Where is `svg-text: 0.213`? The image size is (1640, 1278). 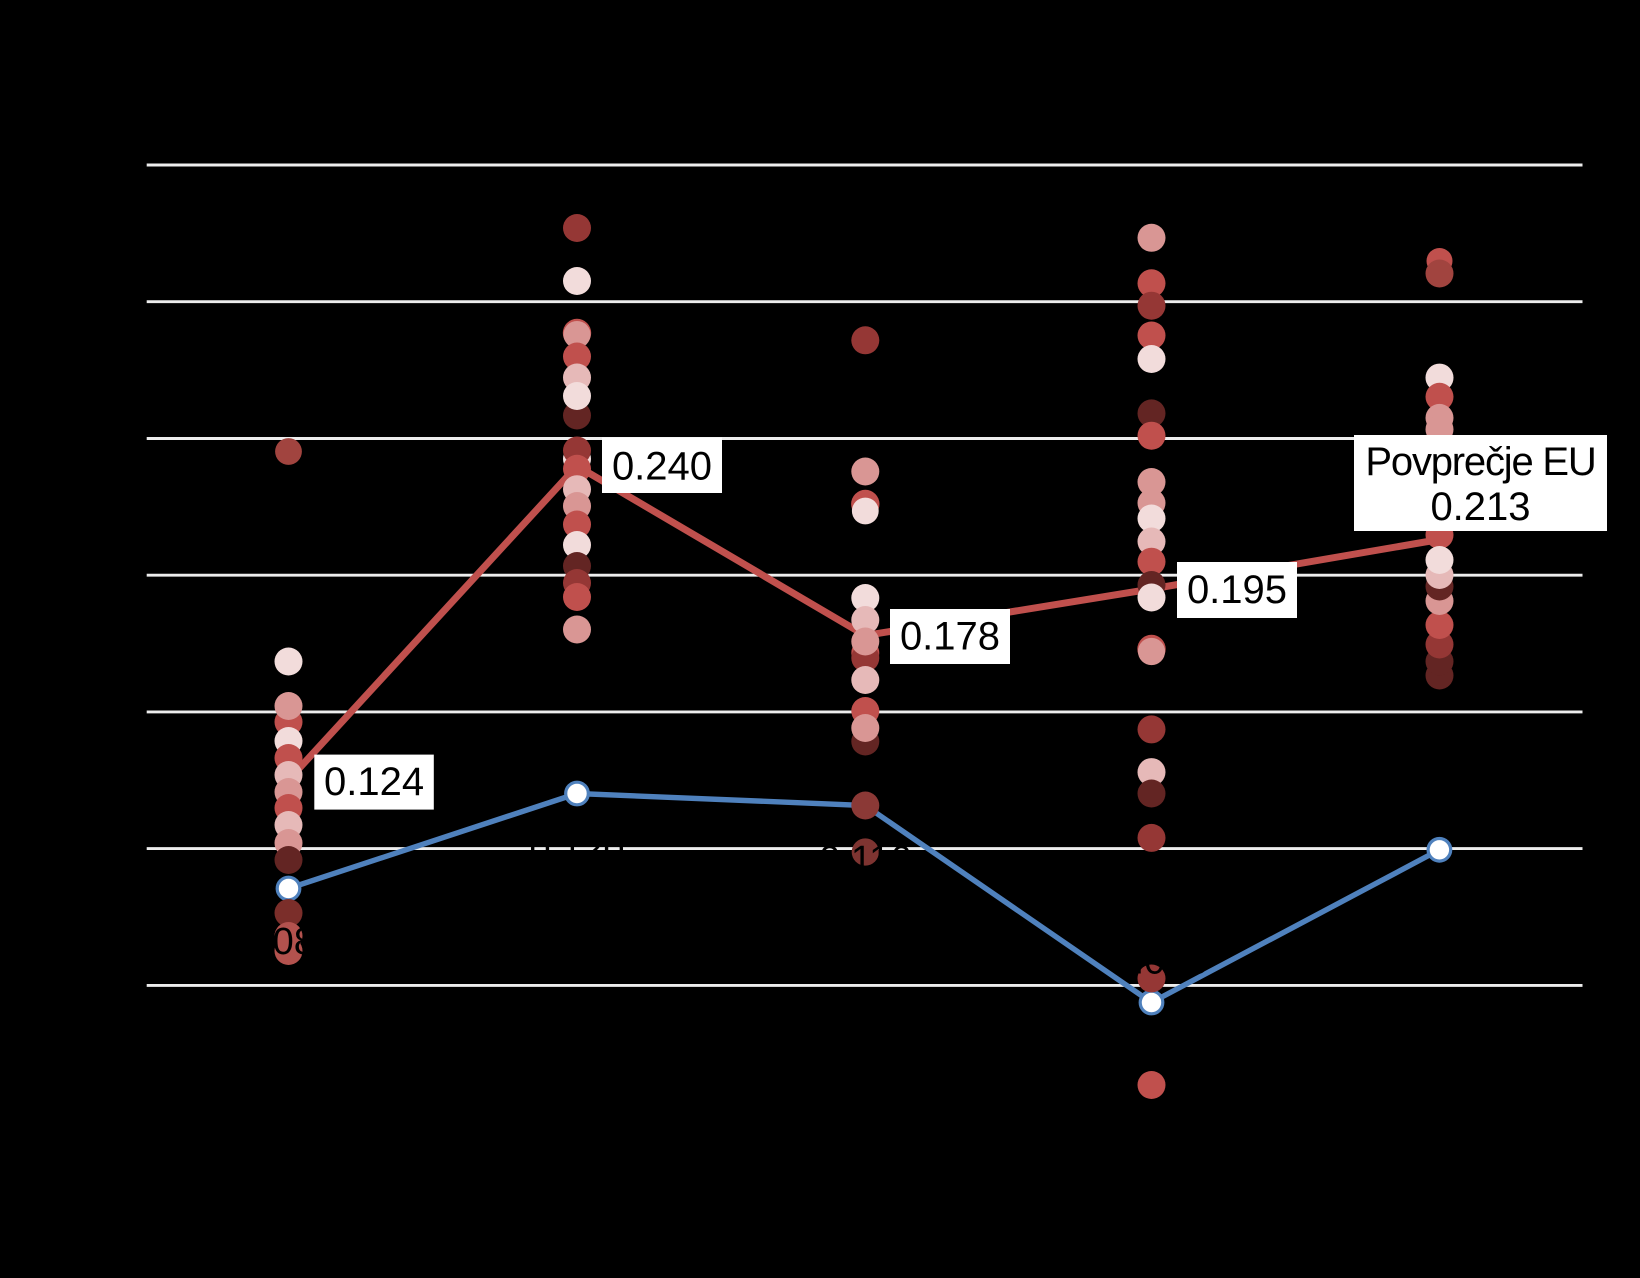
svg-text: 0.213 is located at coordinates (1480, 507).